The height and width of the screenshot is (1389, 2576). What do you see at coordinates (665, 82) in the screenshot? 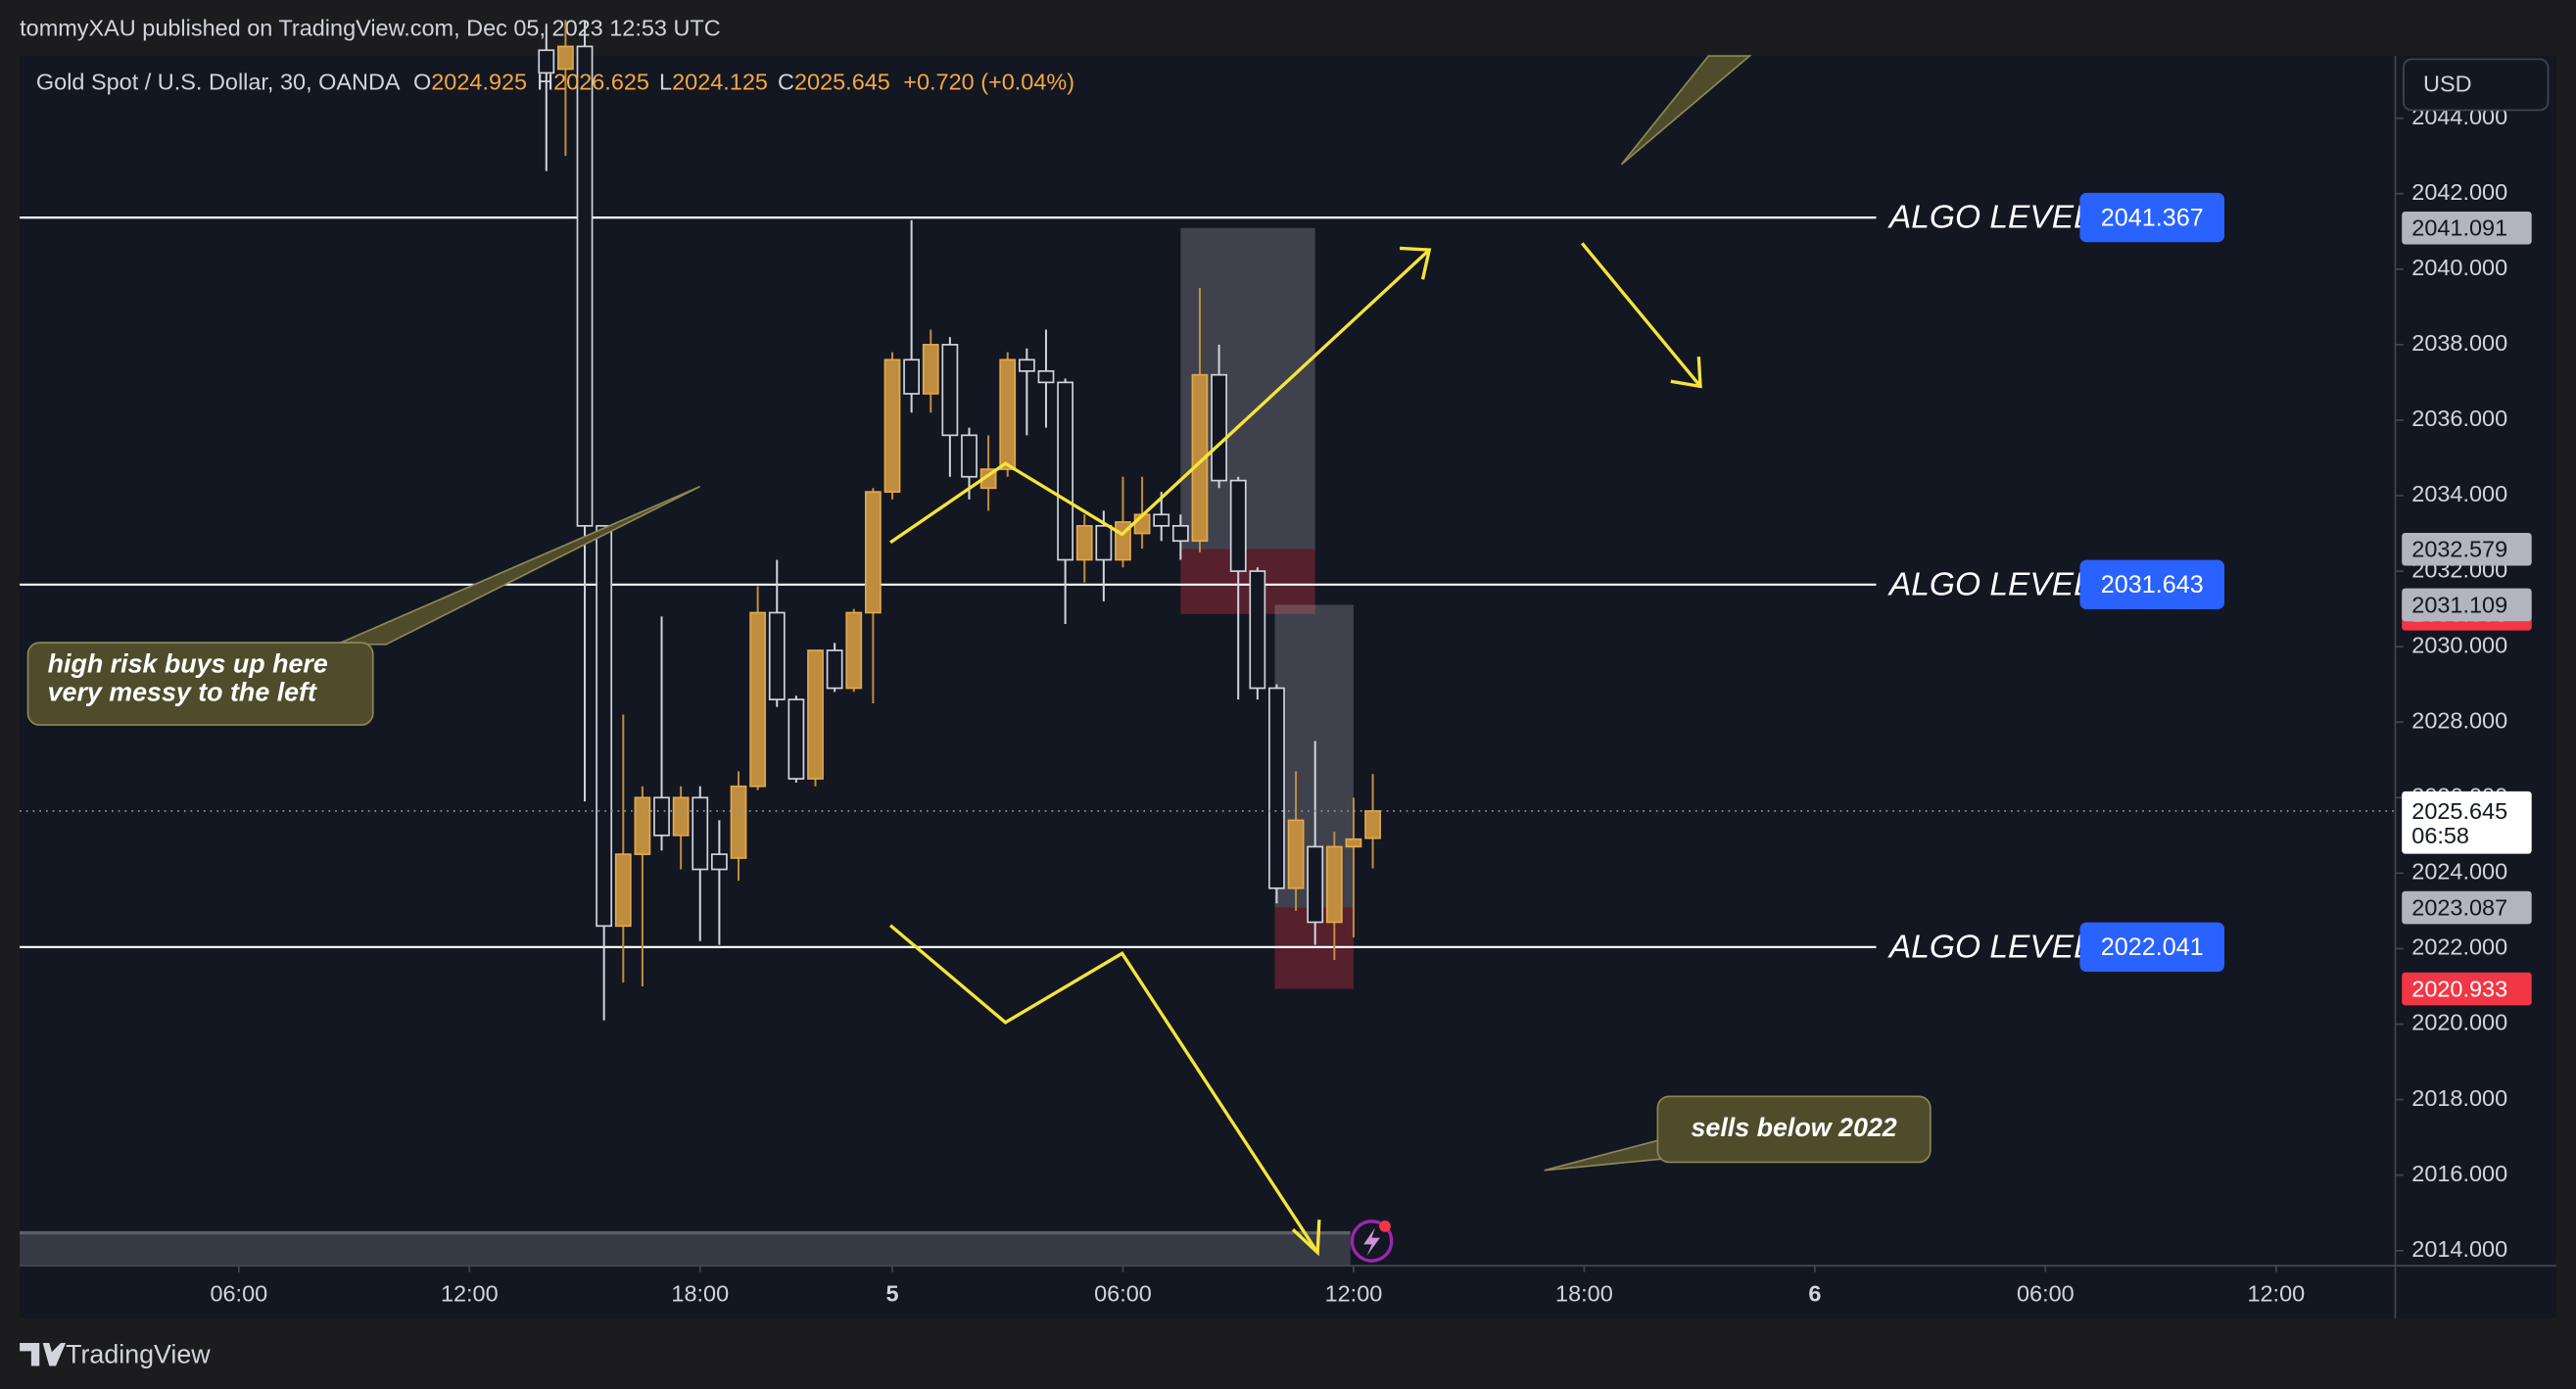
I see `ohlc-letter: L` at bounding box center [665, 82].